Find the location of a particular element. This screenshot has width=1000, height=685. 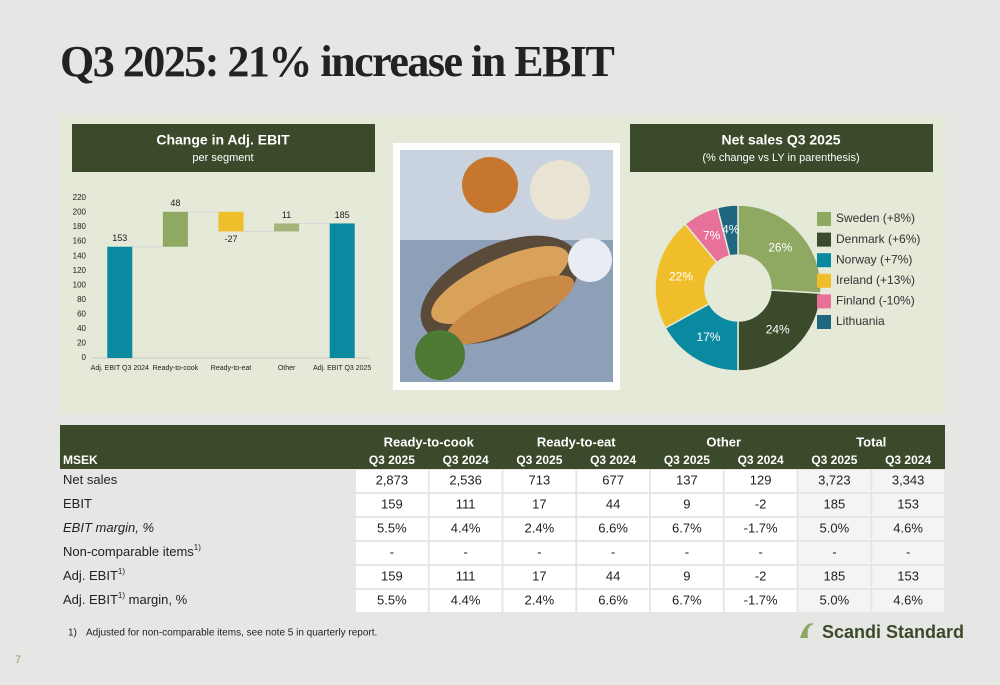

value-label: 11 is located at coordinates (286, 215).